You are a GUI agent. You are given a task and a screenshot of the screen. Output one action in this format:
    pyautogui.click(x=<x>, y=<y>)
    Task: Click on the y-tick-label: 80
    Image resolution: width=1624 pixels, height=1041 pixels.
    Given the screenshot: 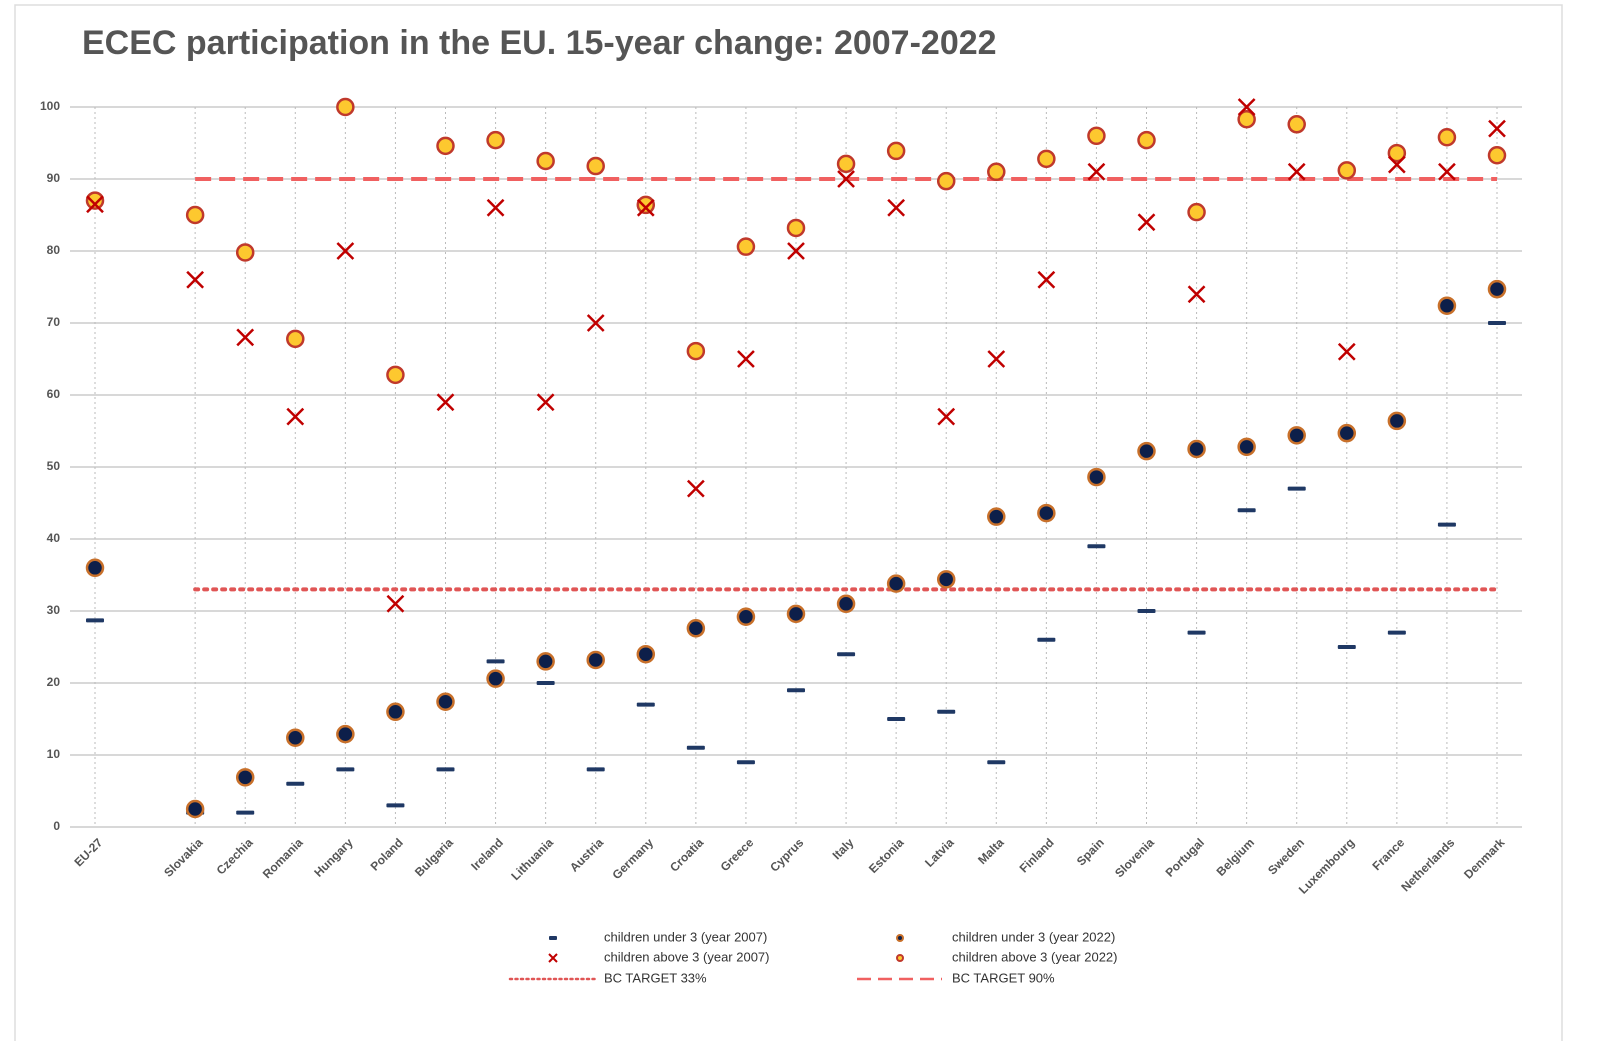 What is the action you would take?
    pyautogui.click(x=54, y=250)
    